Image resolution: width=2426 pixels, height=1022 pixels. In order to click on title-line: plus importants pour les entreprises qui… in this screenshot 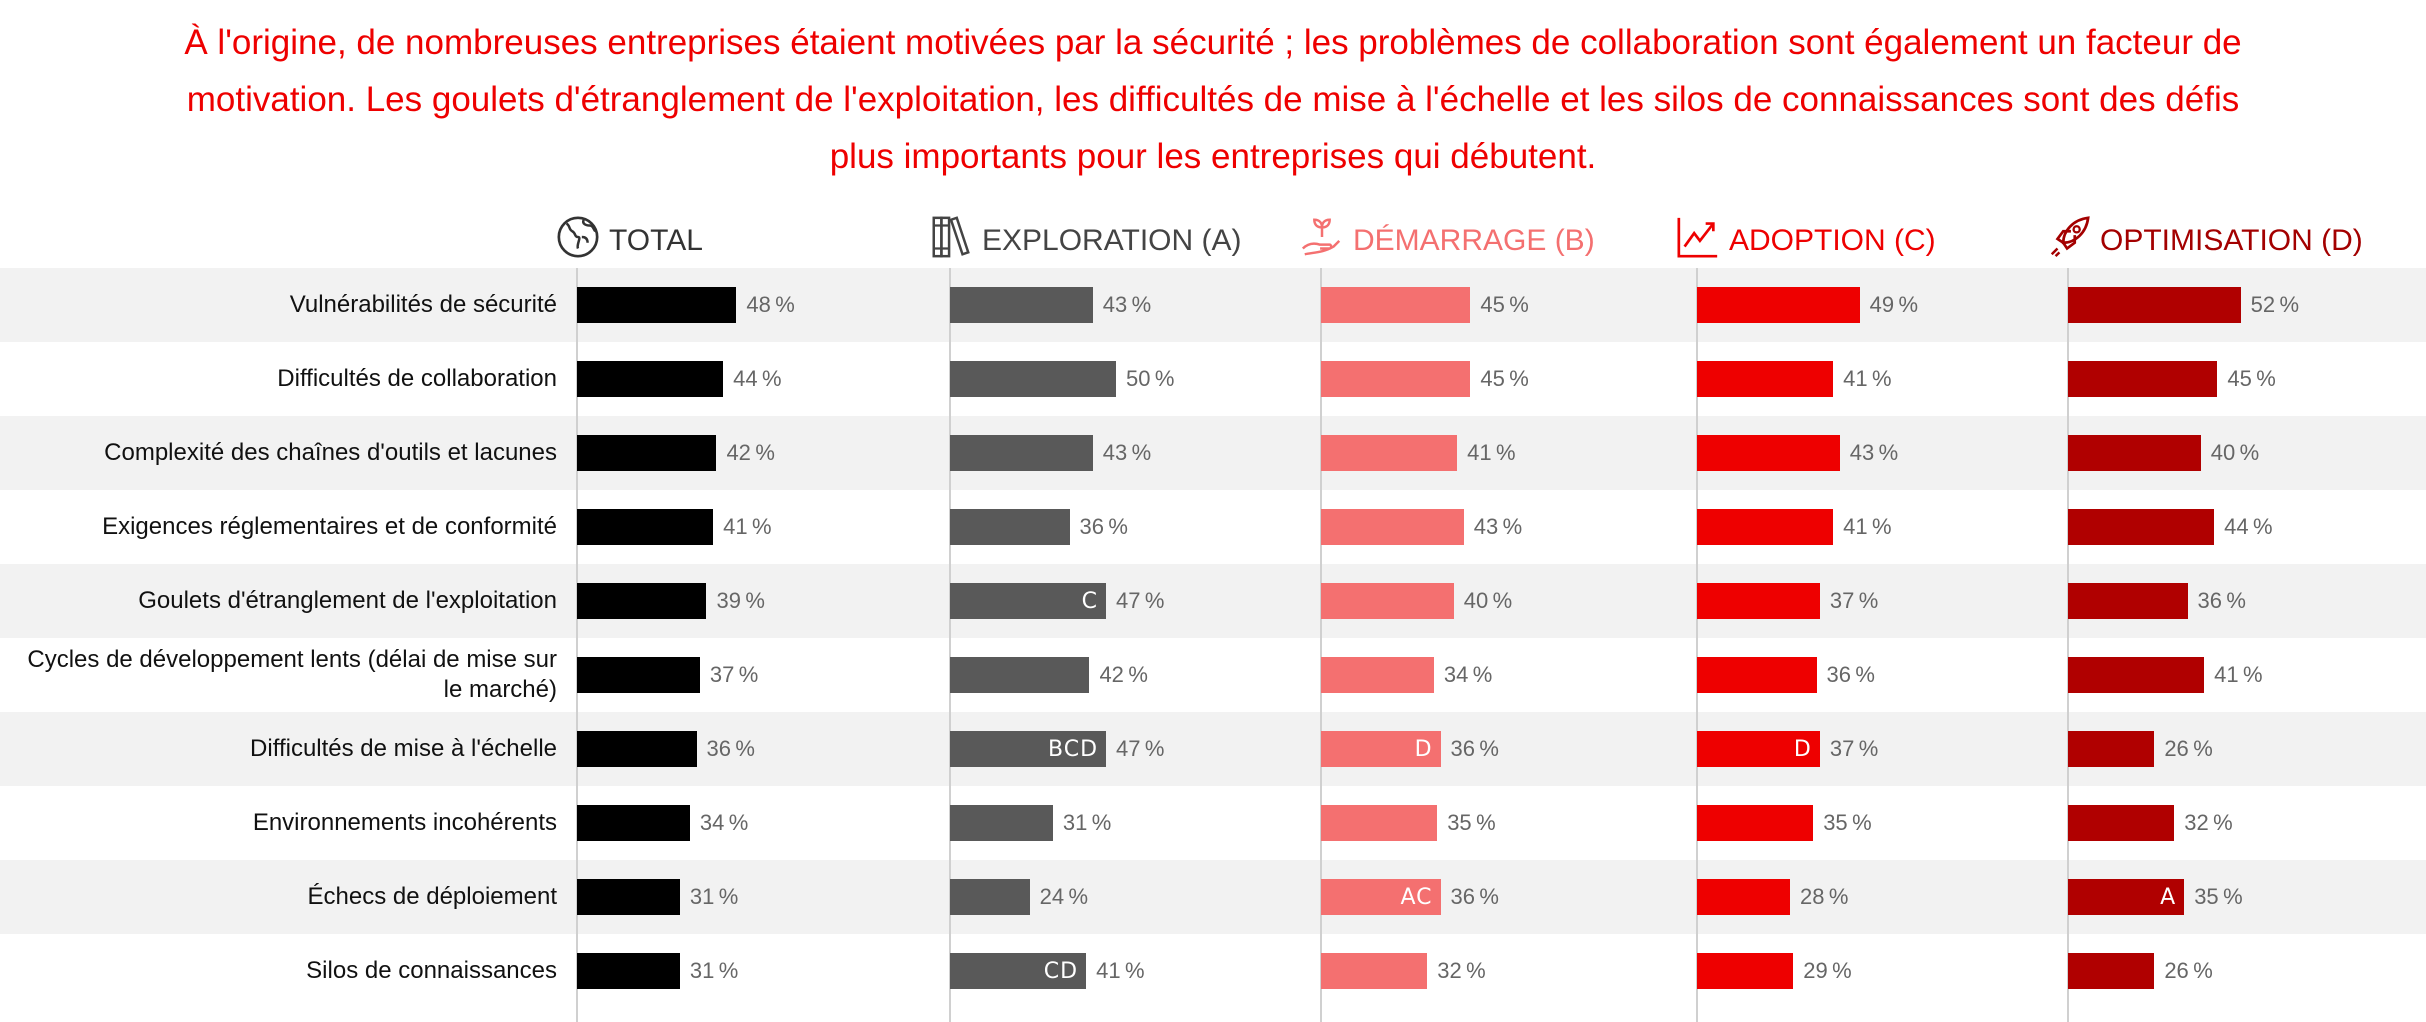, I will do `click(1213, 156)`.